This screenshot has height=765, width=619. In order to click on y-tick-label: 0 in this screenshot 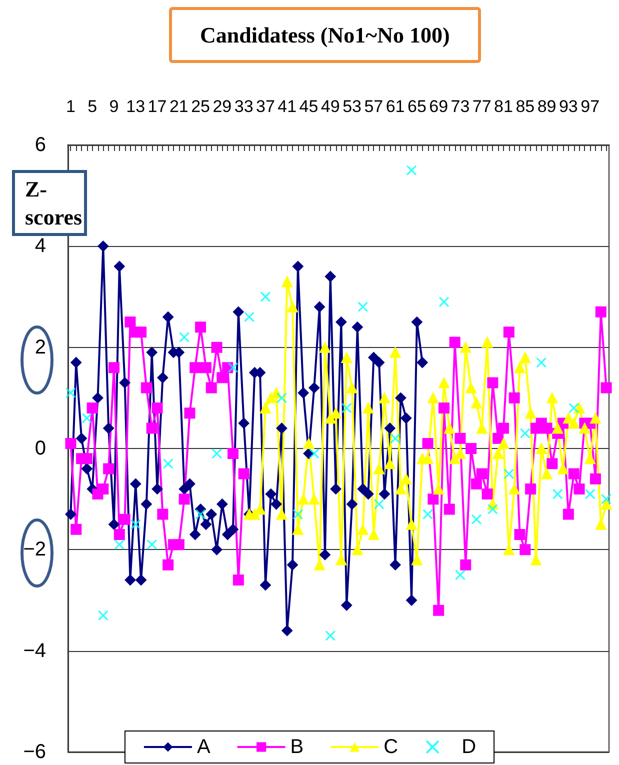, I will do `click(40, 449)`.